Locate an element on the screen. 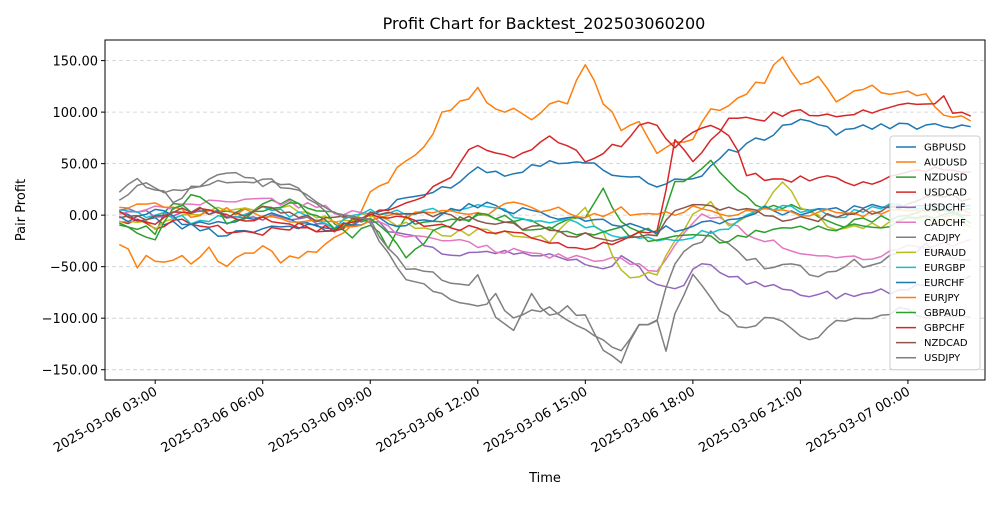 This screenshot has height=505, width=1000. legend-box is located at coordinates (935, 253).